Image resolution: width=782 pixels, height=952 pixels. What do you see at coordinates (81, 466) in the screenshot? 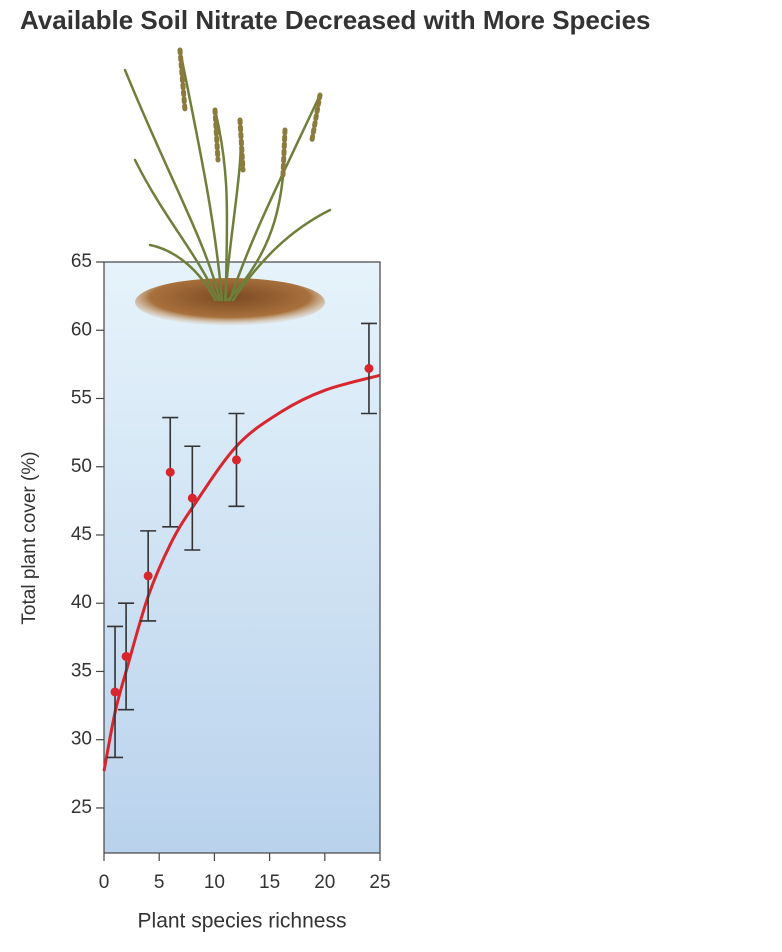
I see `y-tick-label: 50` at bounding box center [81, 466].